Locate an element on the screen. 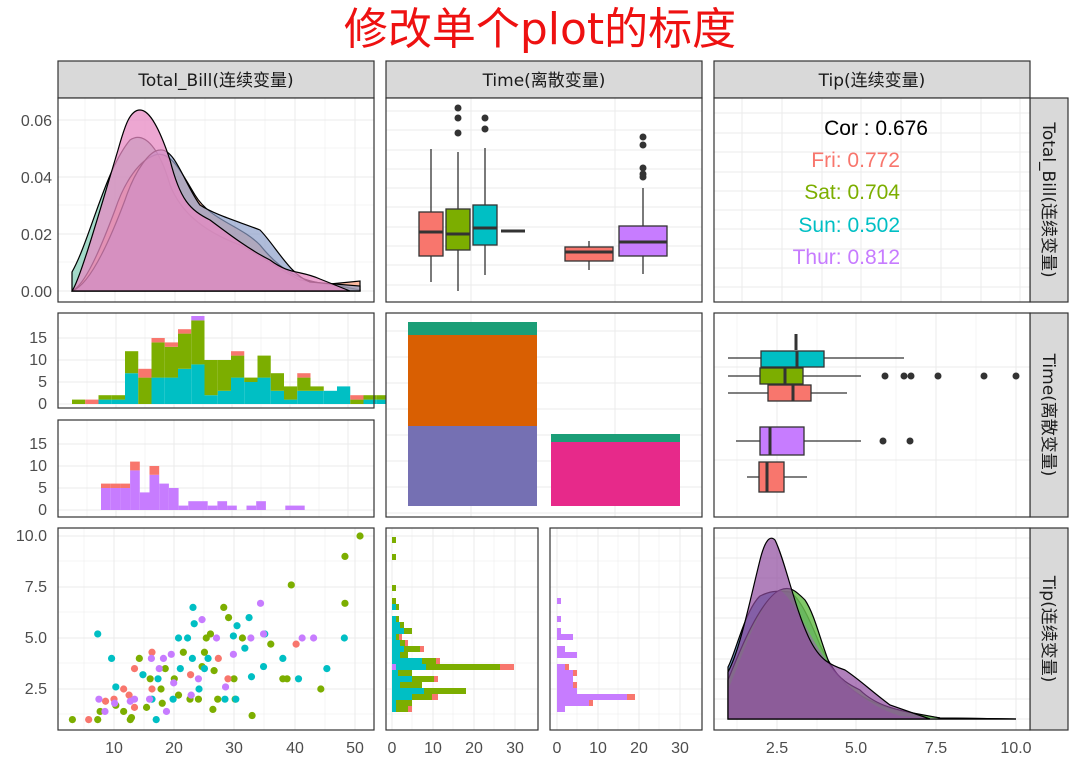  xtick-50: 50 is located at coordinates (355, 748).